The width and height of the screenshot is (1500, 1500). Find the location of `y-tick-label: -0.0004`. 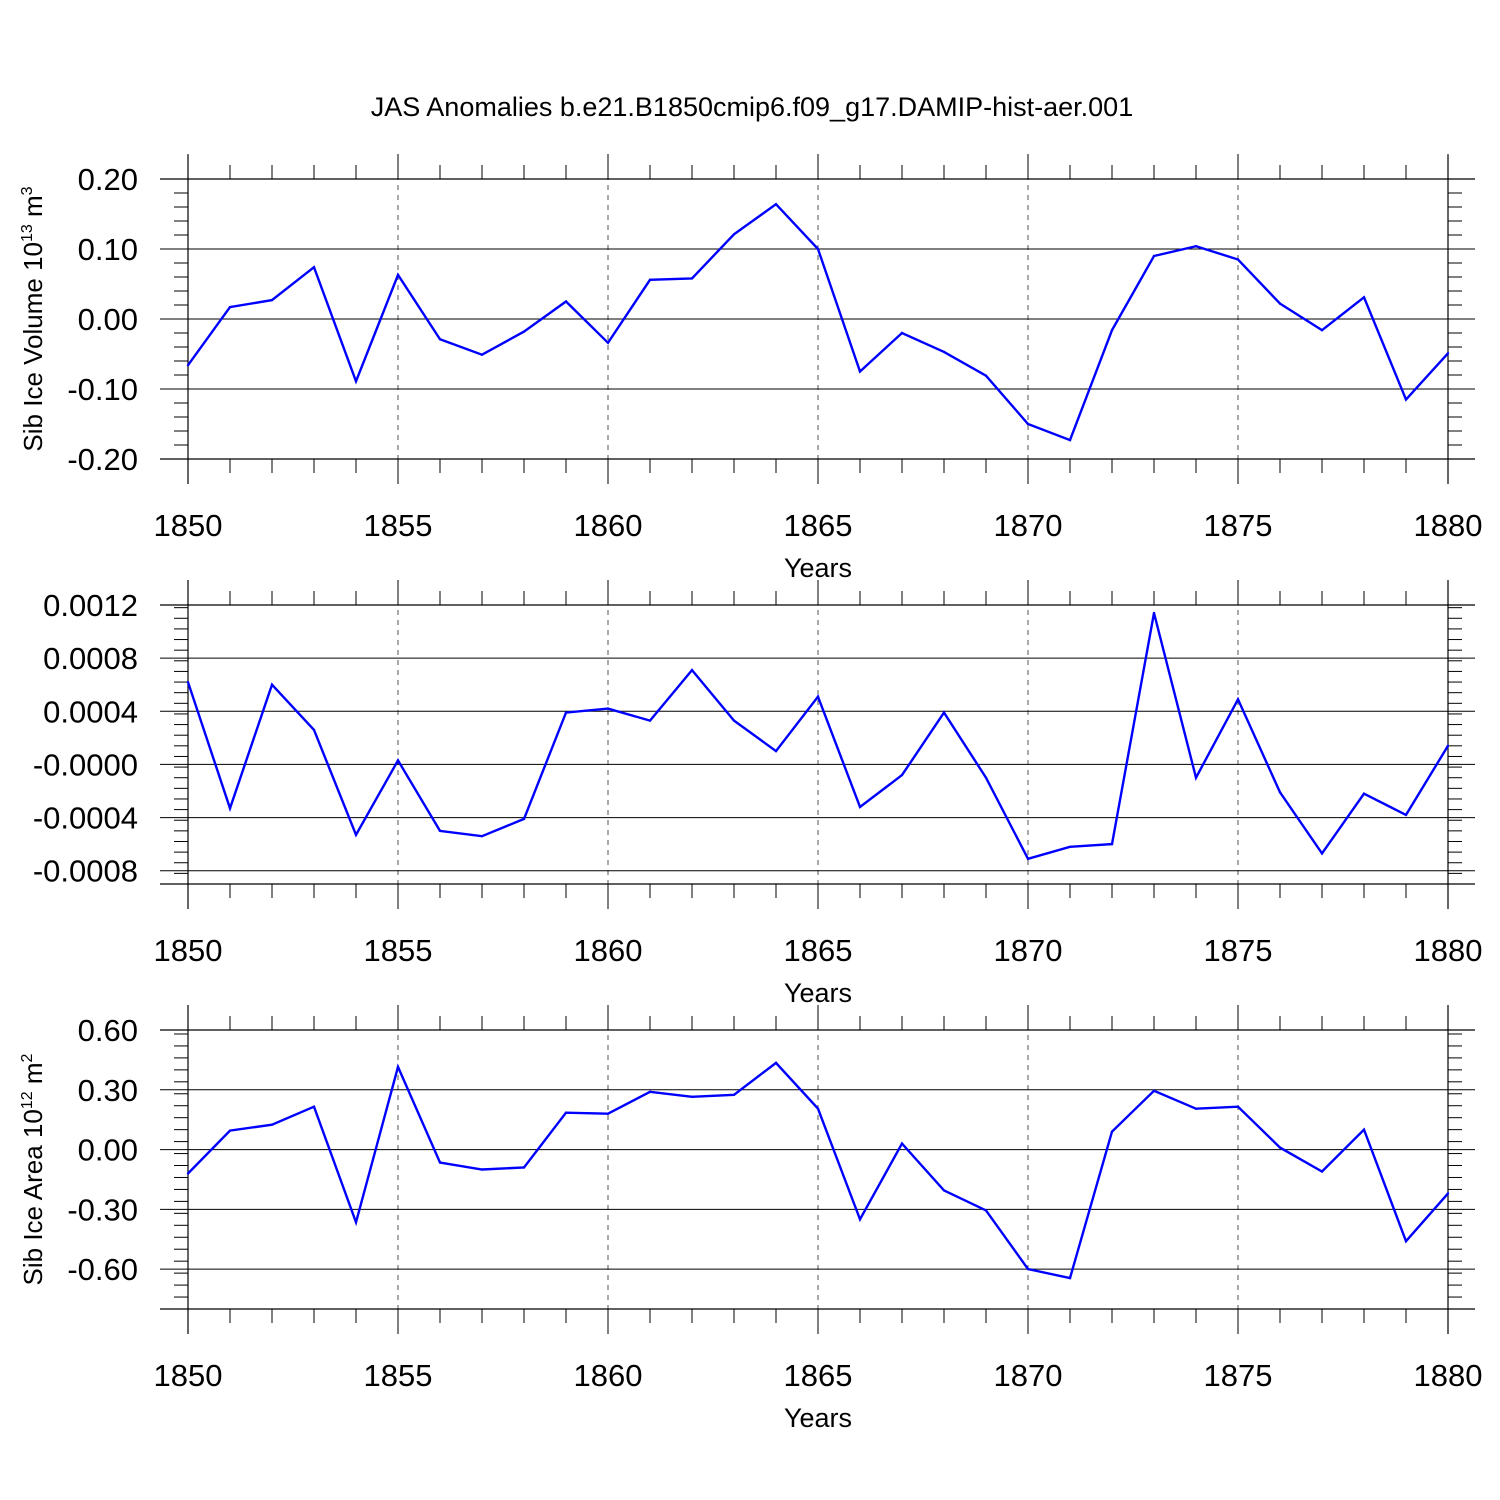

y-tick-label: -0.0004 is located at coordinates (85, 818).